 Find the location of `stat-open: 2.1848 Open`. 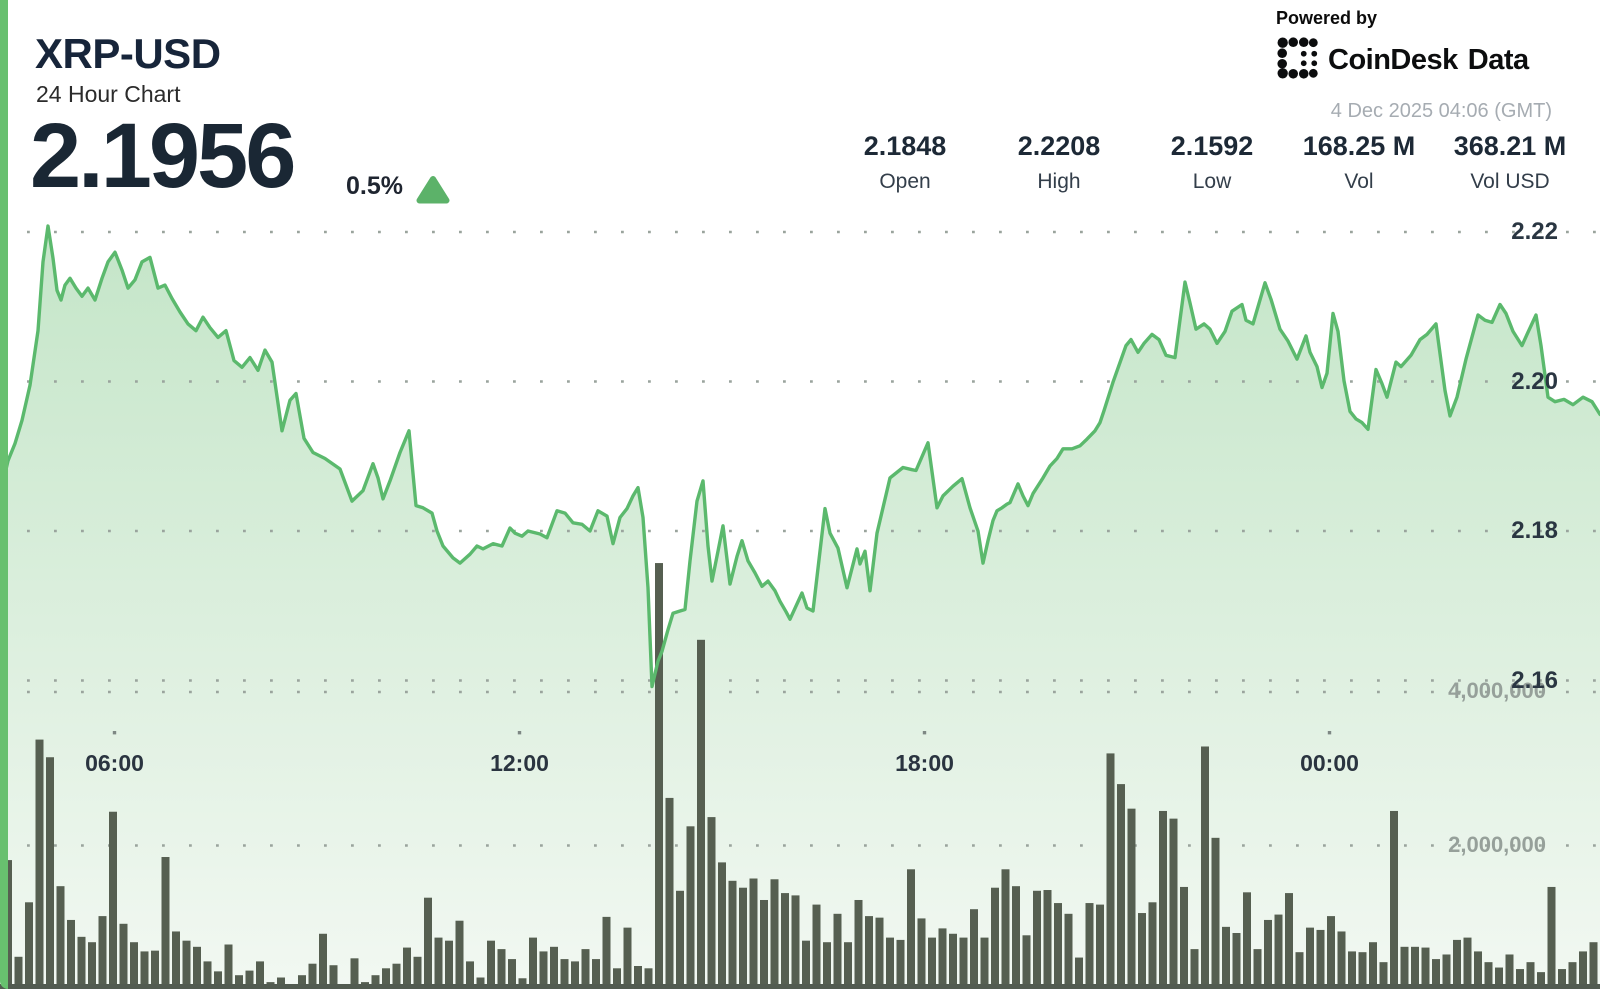

stat-open: 2.1848 Open is located at coordinates (905, 162).